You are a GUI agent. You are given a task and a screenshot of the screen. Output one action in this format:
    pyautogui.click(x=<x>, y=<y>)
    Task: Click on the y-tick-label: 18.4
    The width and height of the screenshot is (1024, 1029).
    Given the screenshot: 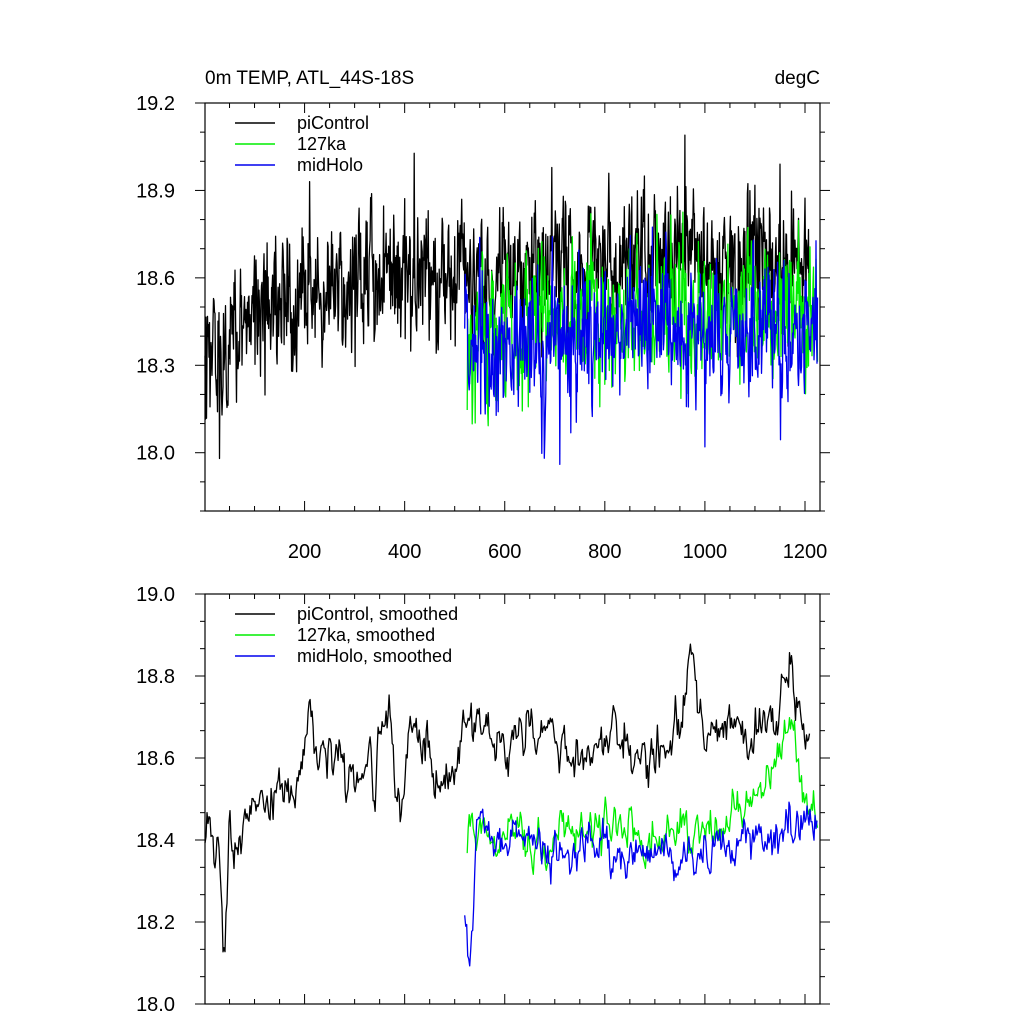 What is the action you would take?
    pyautogui.click(x=155, y=841)
    